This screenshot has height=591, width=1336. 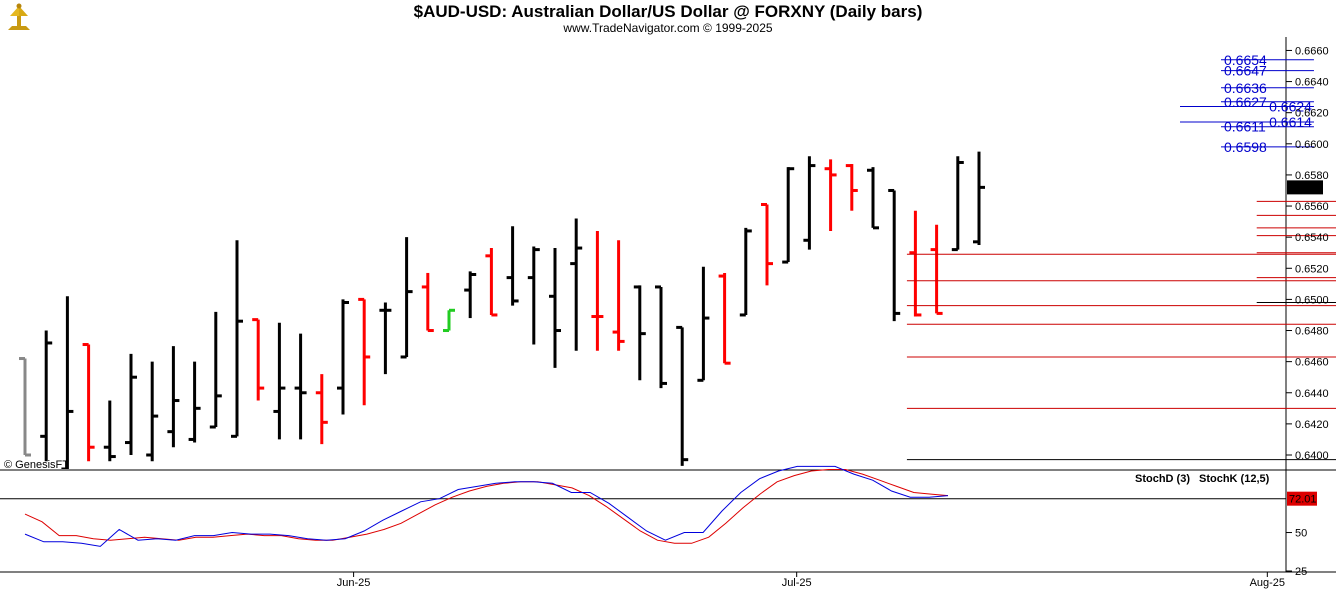 I want to click on y-tick-label: 0.6520, so click(x=1312, y=269).